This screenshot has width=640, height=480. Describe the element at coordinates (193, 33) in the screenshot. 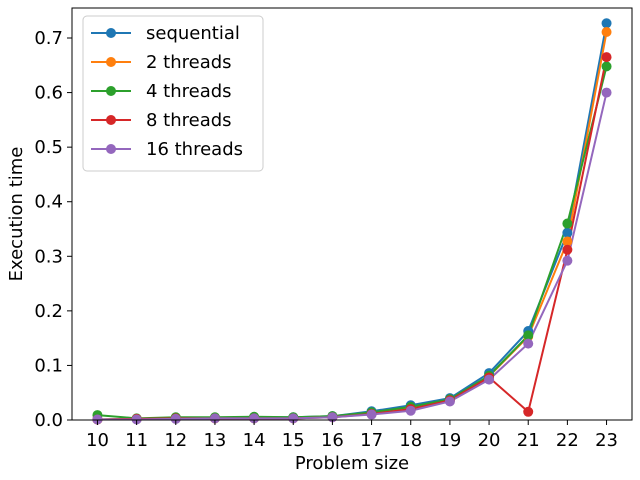

I see `legend-label-0: sequential` at that location.